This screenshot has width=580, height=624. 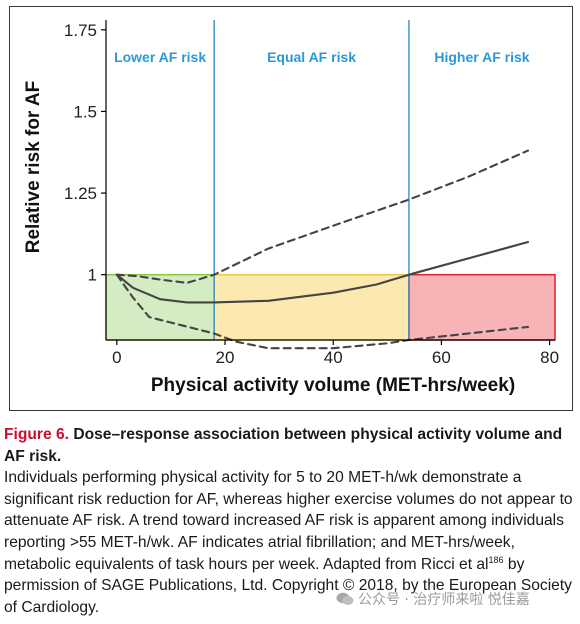 What do you see at coordinates (160, 57) in the screenshot?
I see `region-1-label: Lower AF risk` at bounding box center [160, 57].